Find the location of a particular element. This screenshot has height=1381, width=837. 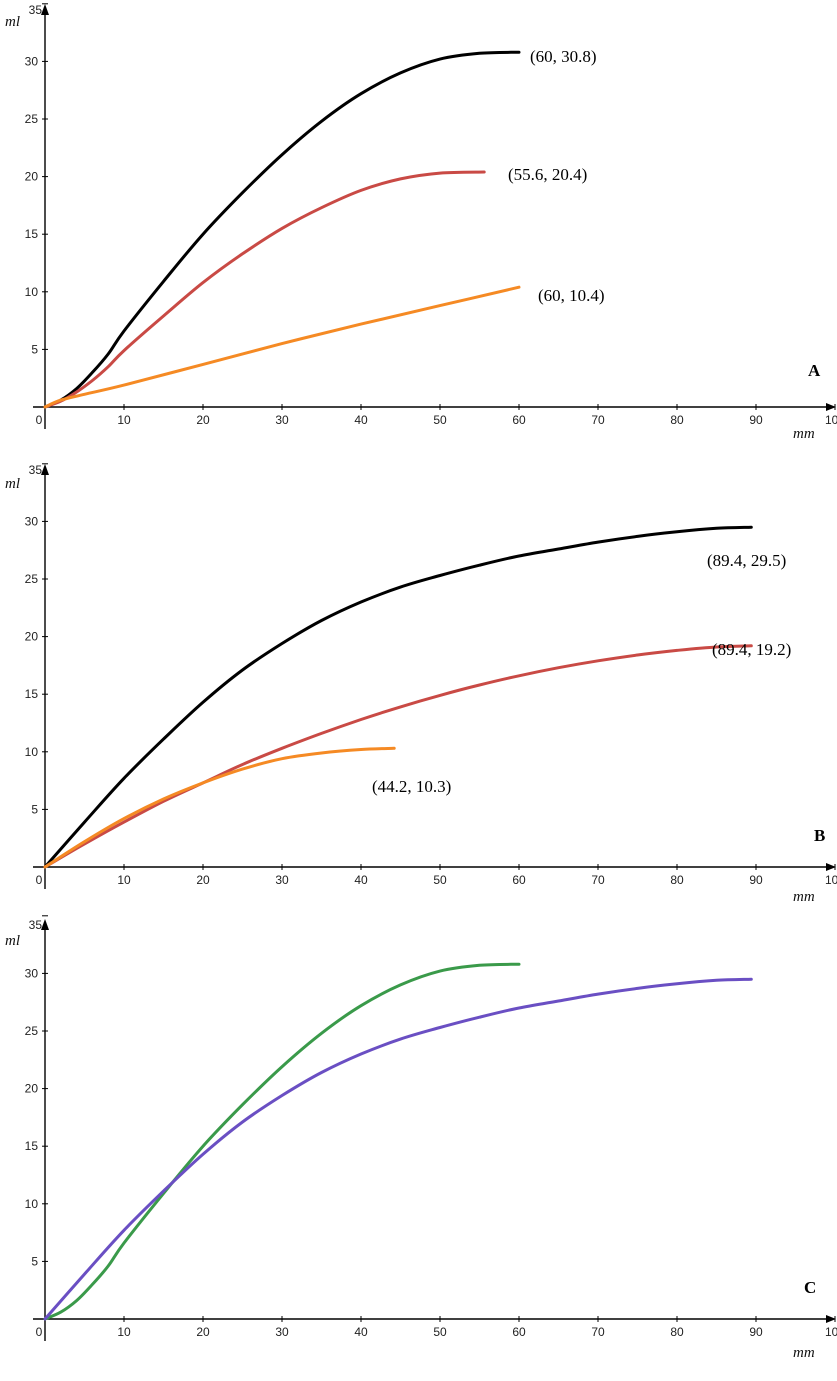

panel-label-c: C is located at coordinates (810, 1287).